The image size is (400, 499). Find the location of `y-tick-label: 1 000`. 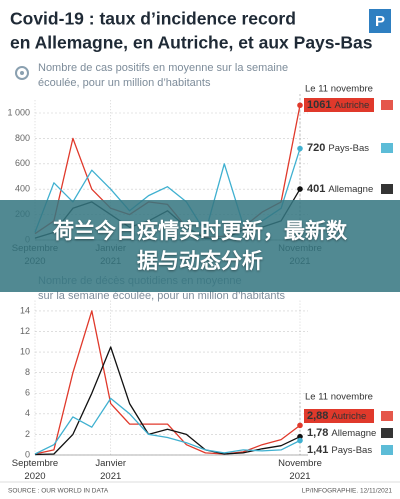

y-tick-label: 1 000 is located at coordinates (18, 112).